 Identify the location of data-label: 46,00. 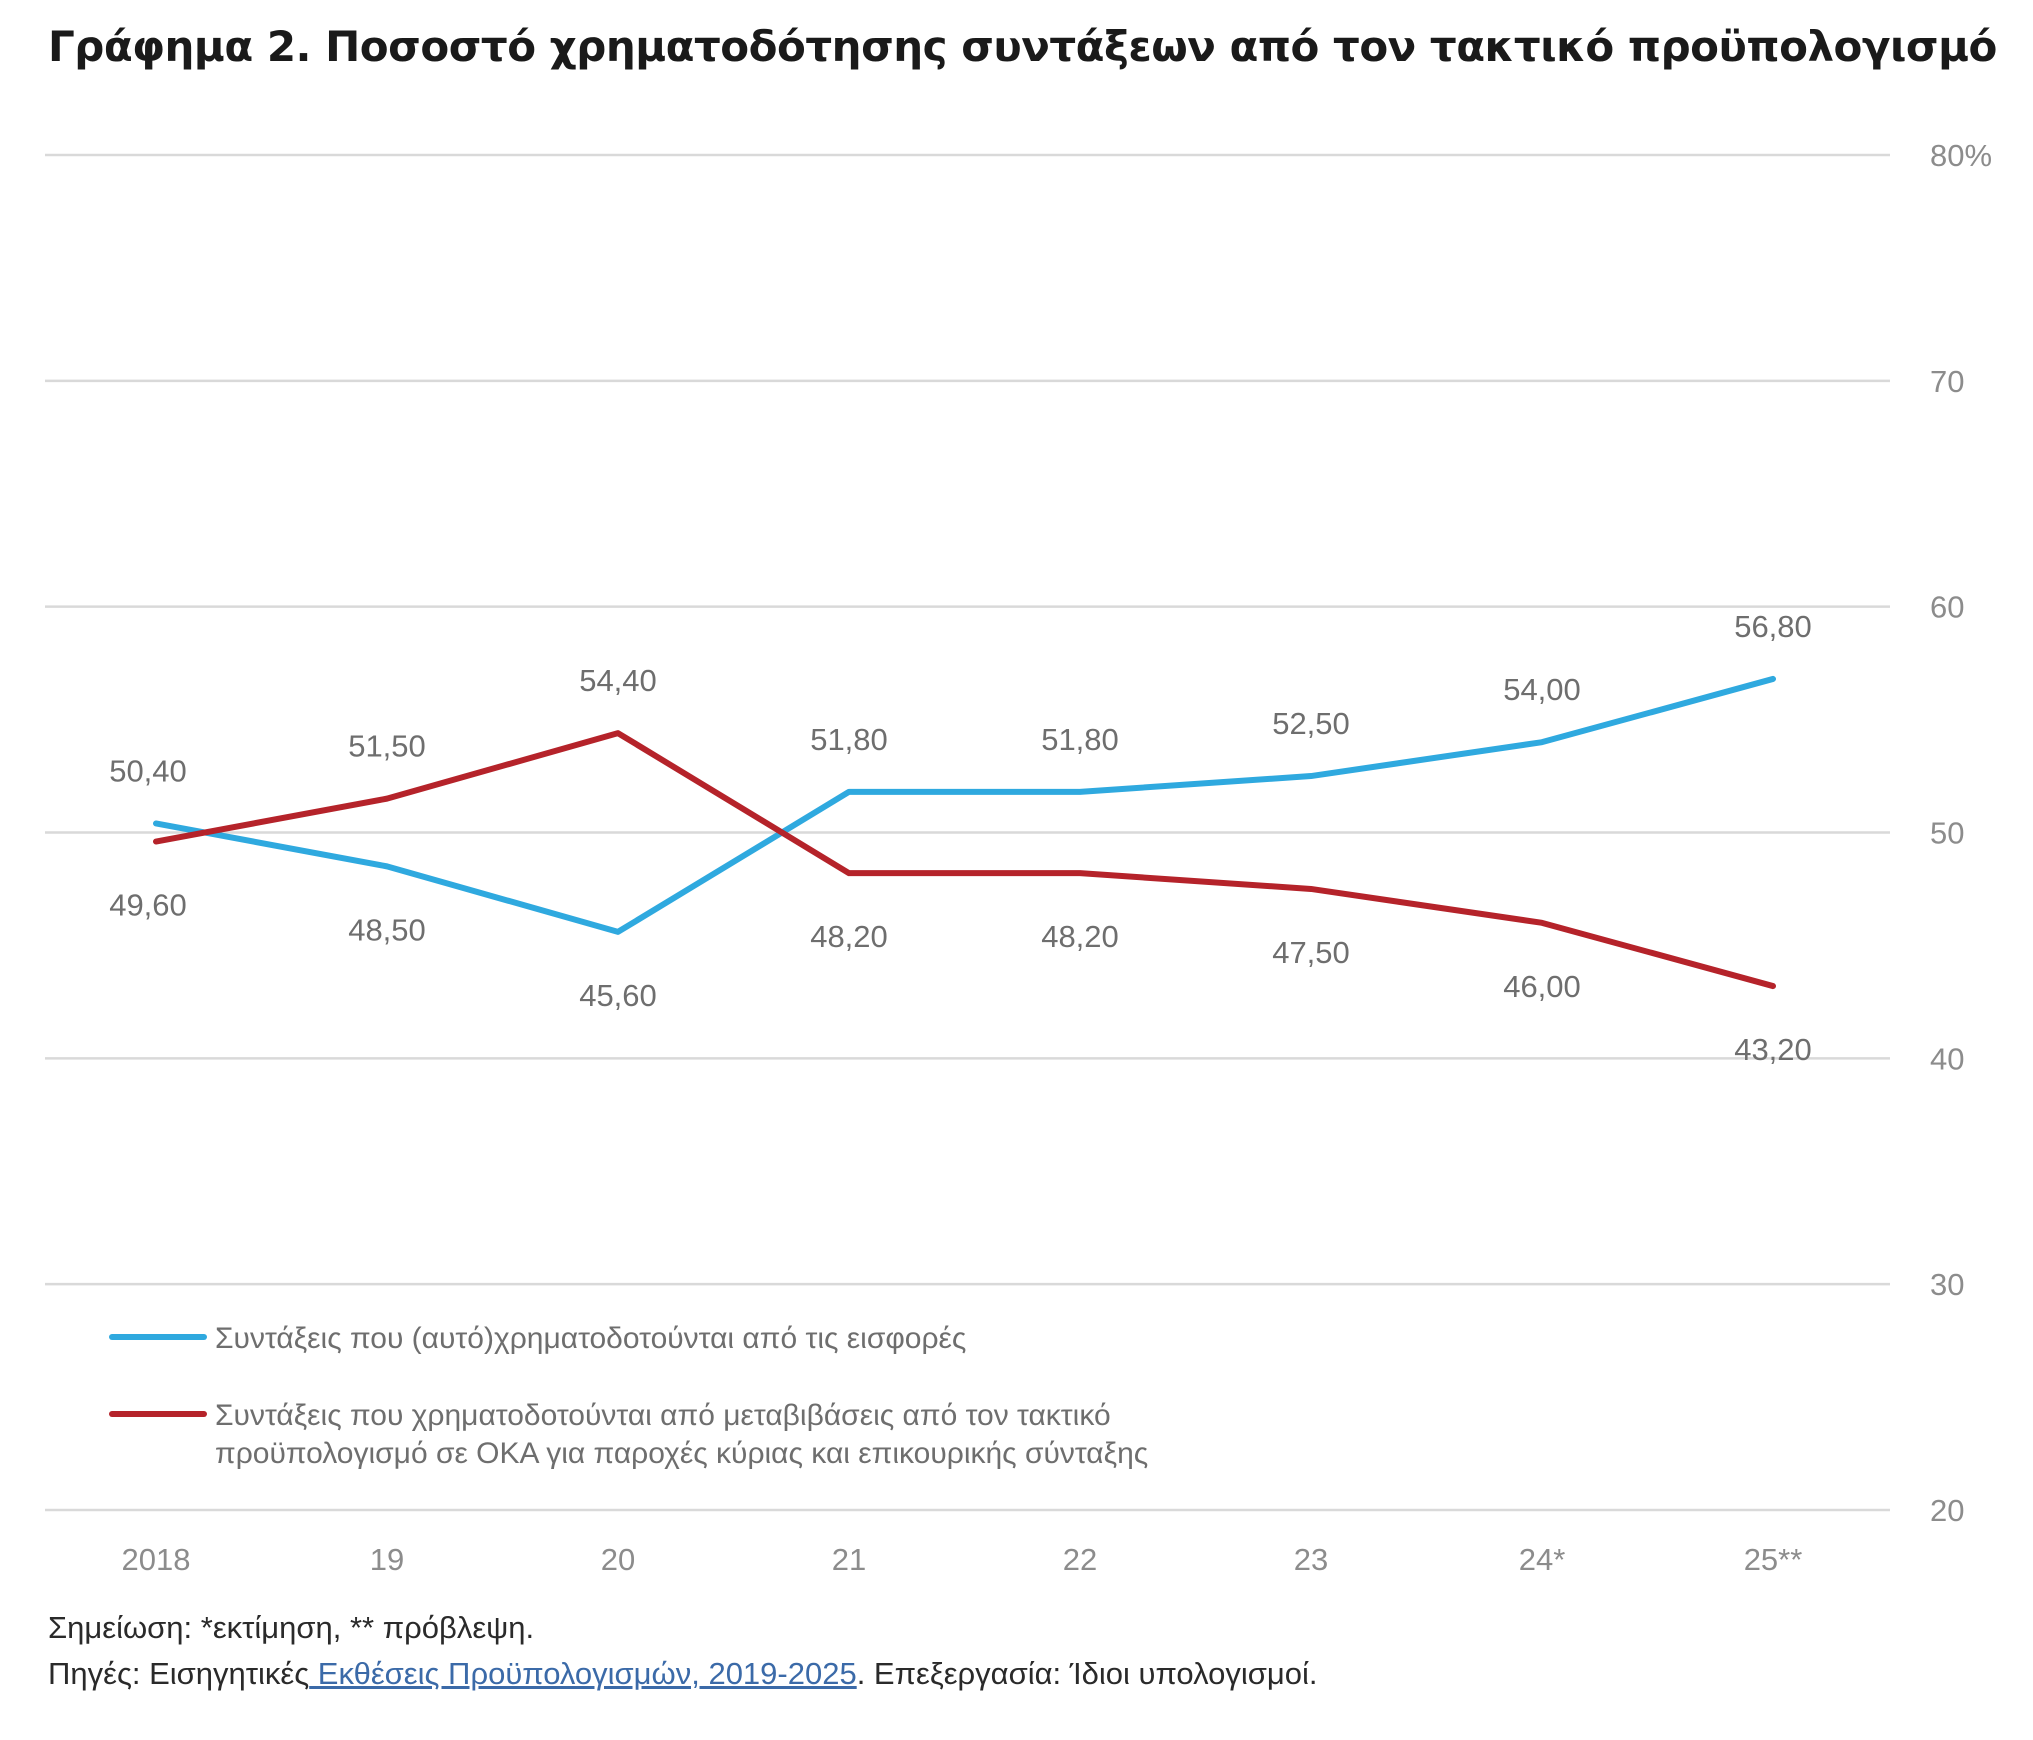
(1542, 986).